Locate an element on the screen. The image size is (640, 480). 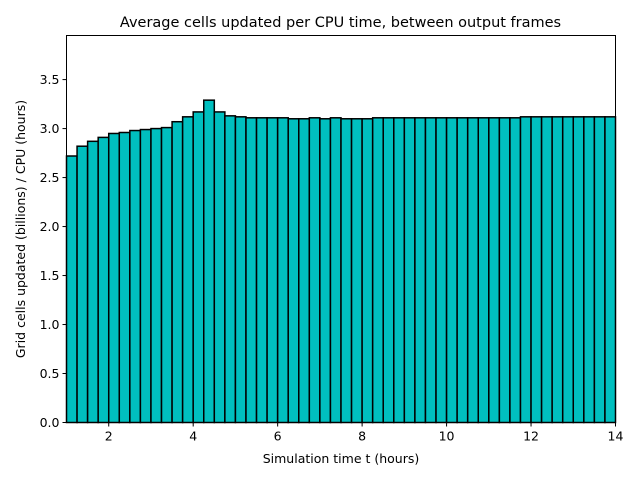
y-tick-label: 0.0 is located at coordinates (50, 422).